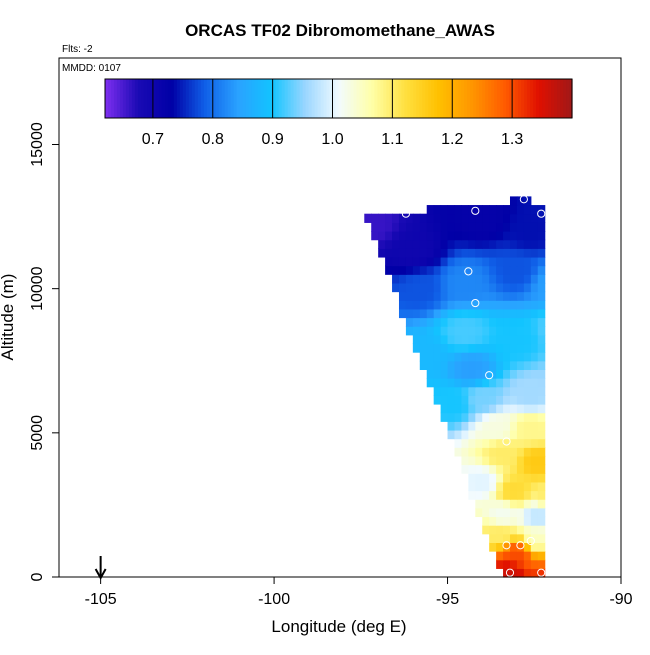 The width and height of the screenshot is (650, 655). I want to click on mmdd-label: MMDD: 0107, so click(91, 68).